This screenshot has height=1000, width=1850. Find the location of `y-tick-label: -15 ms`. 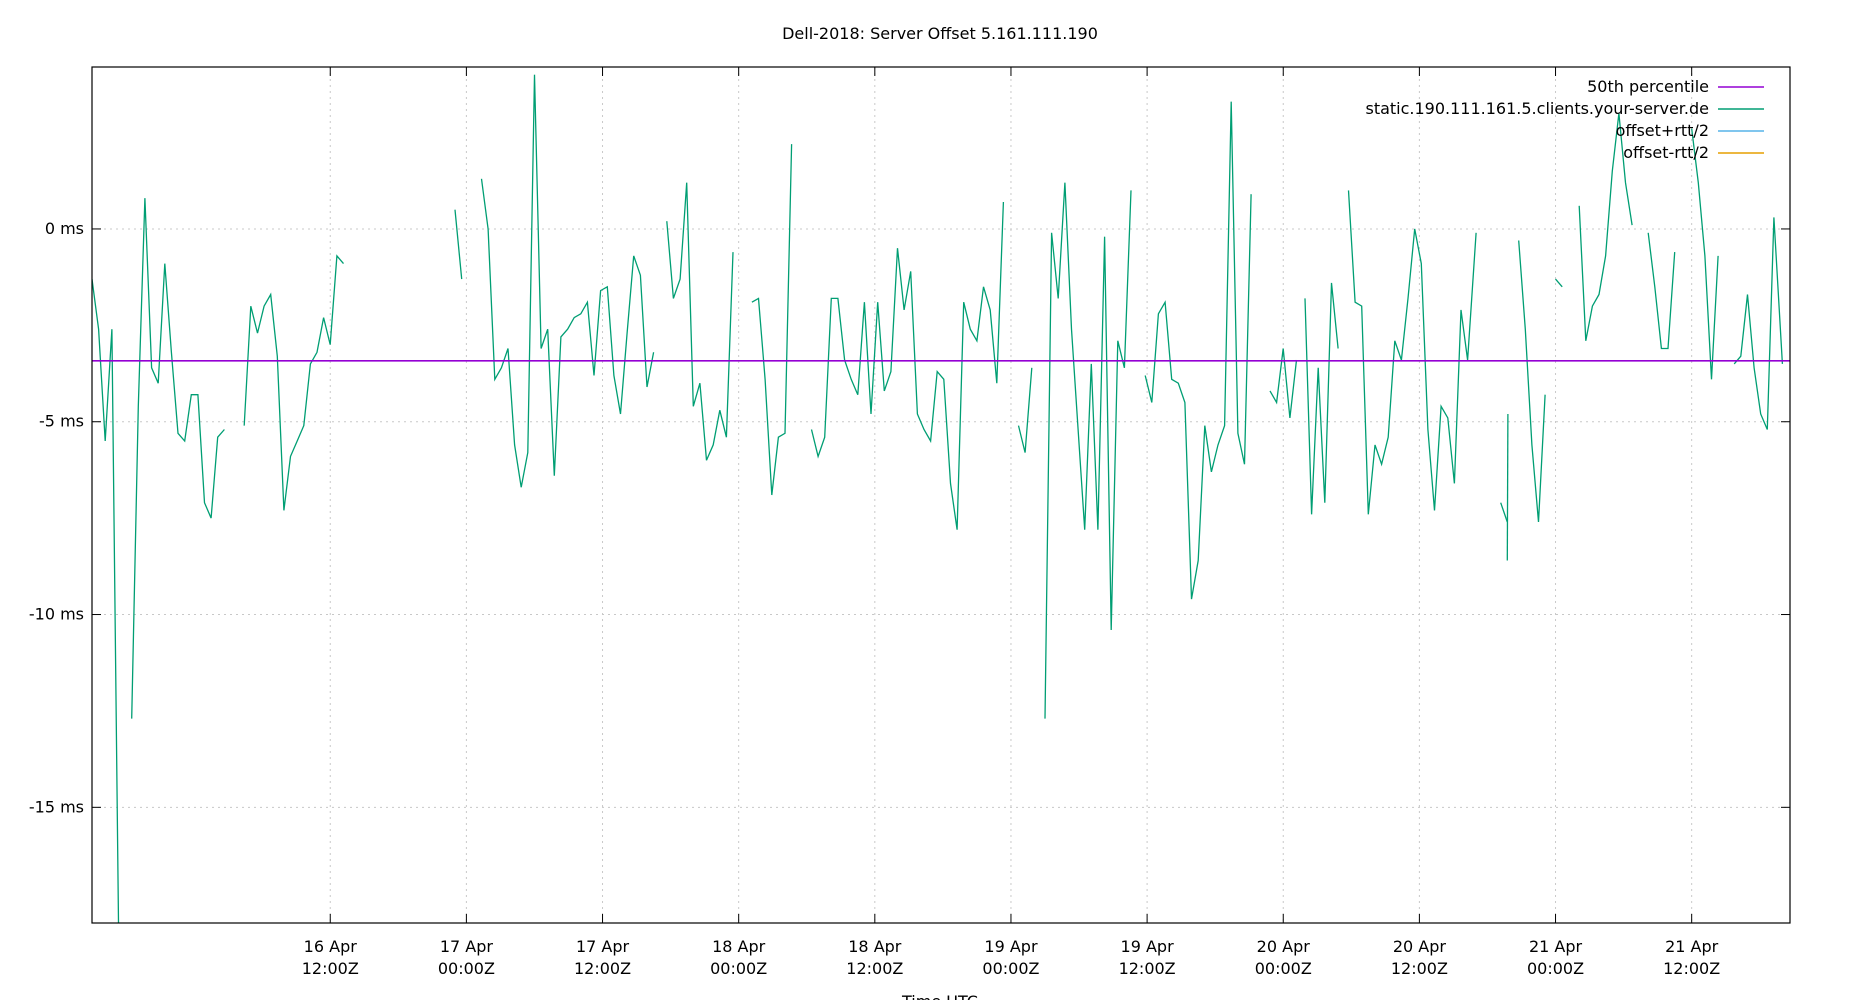

y-tick-label: -15 ms is located at coordinates (56, 806).